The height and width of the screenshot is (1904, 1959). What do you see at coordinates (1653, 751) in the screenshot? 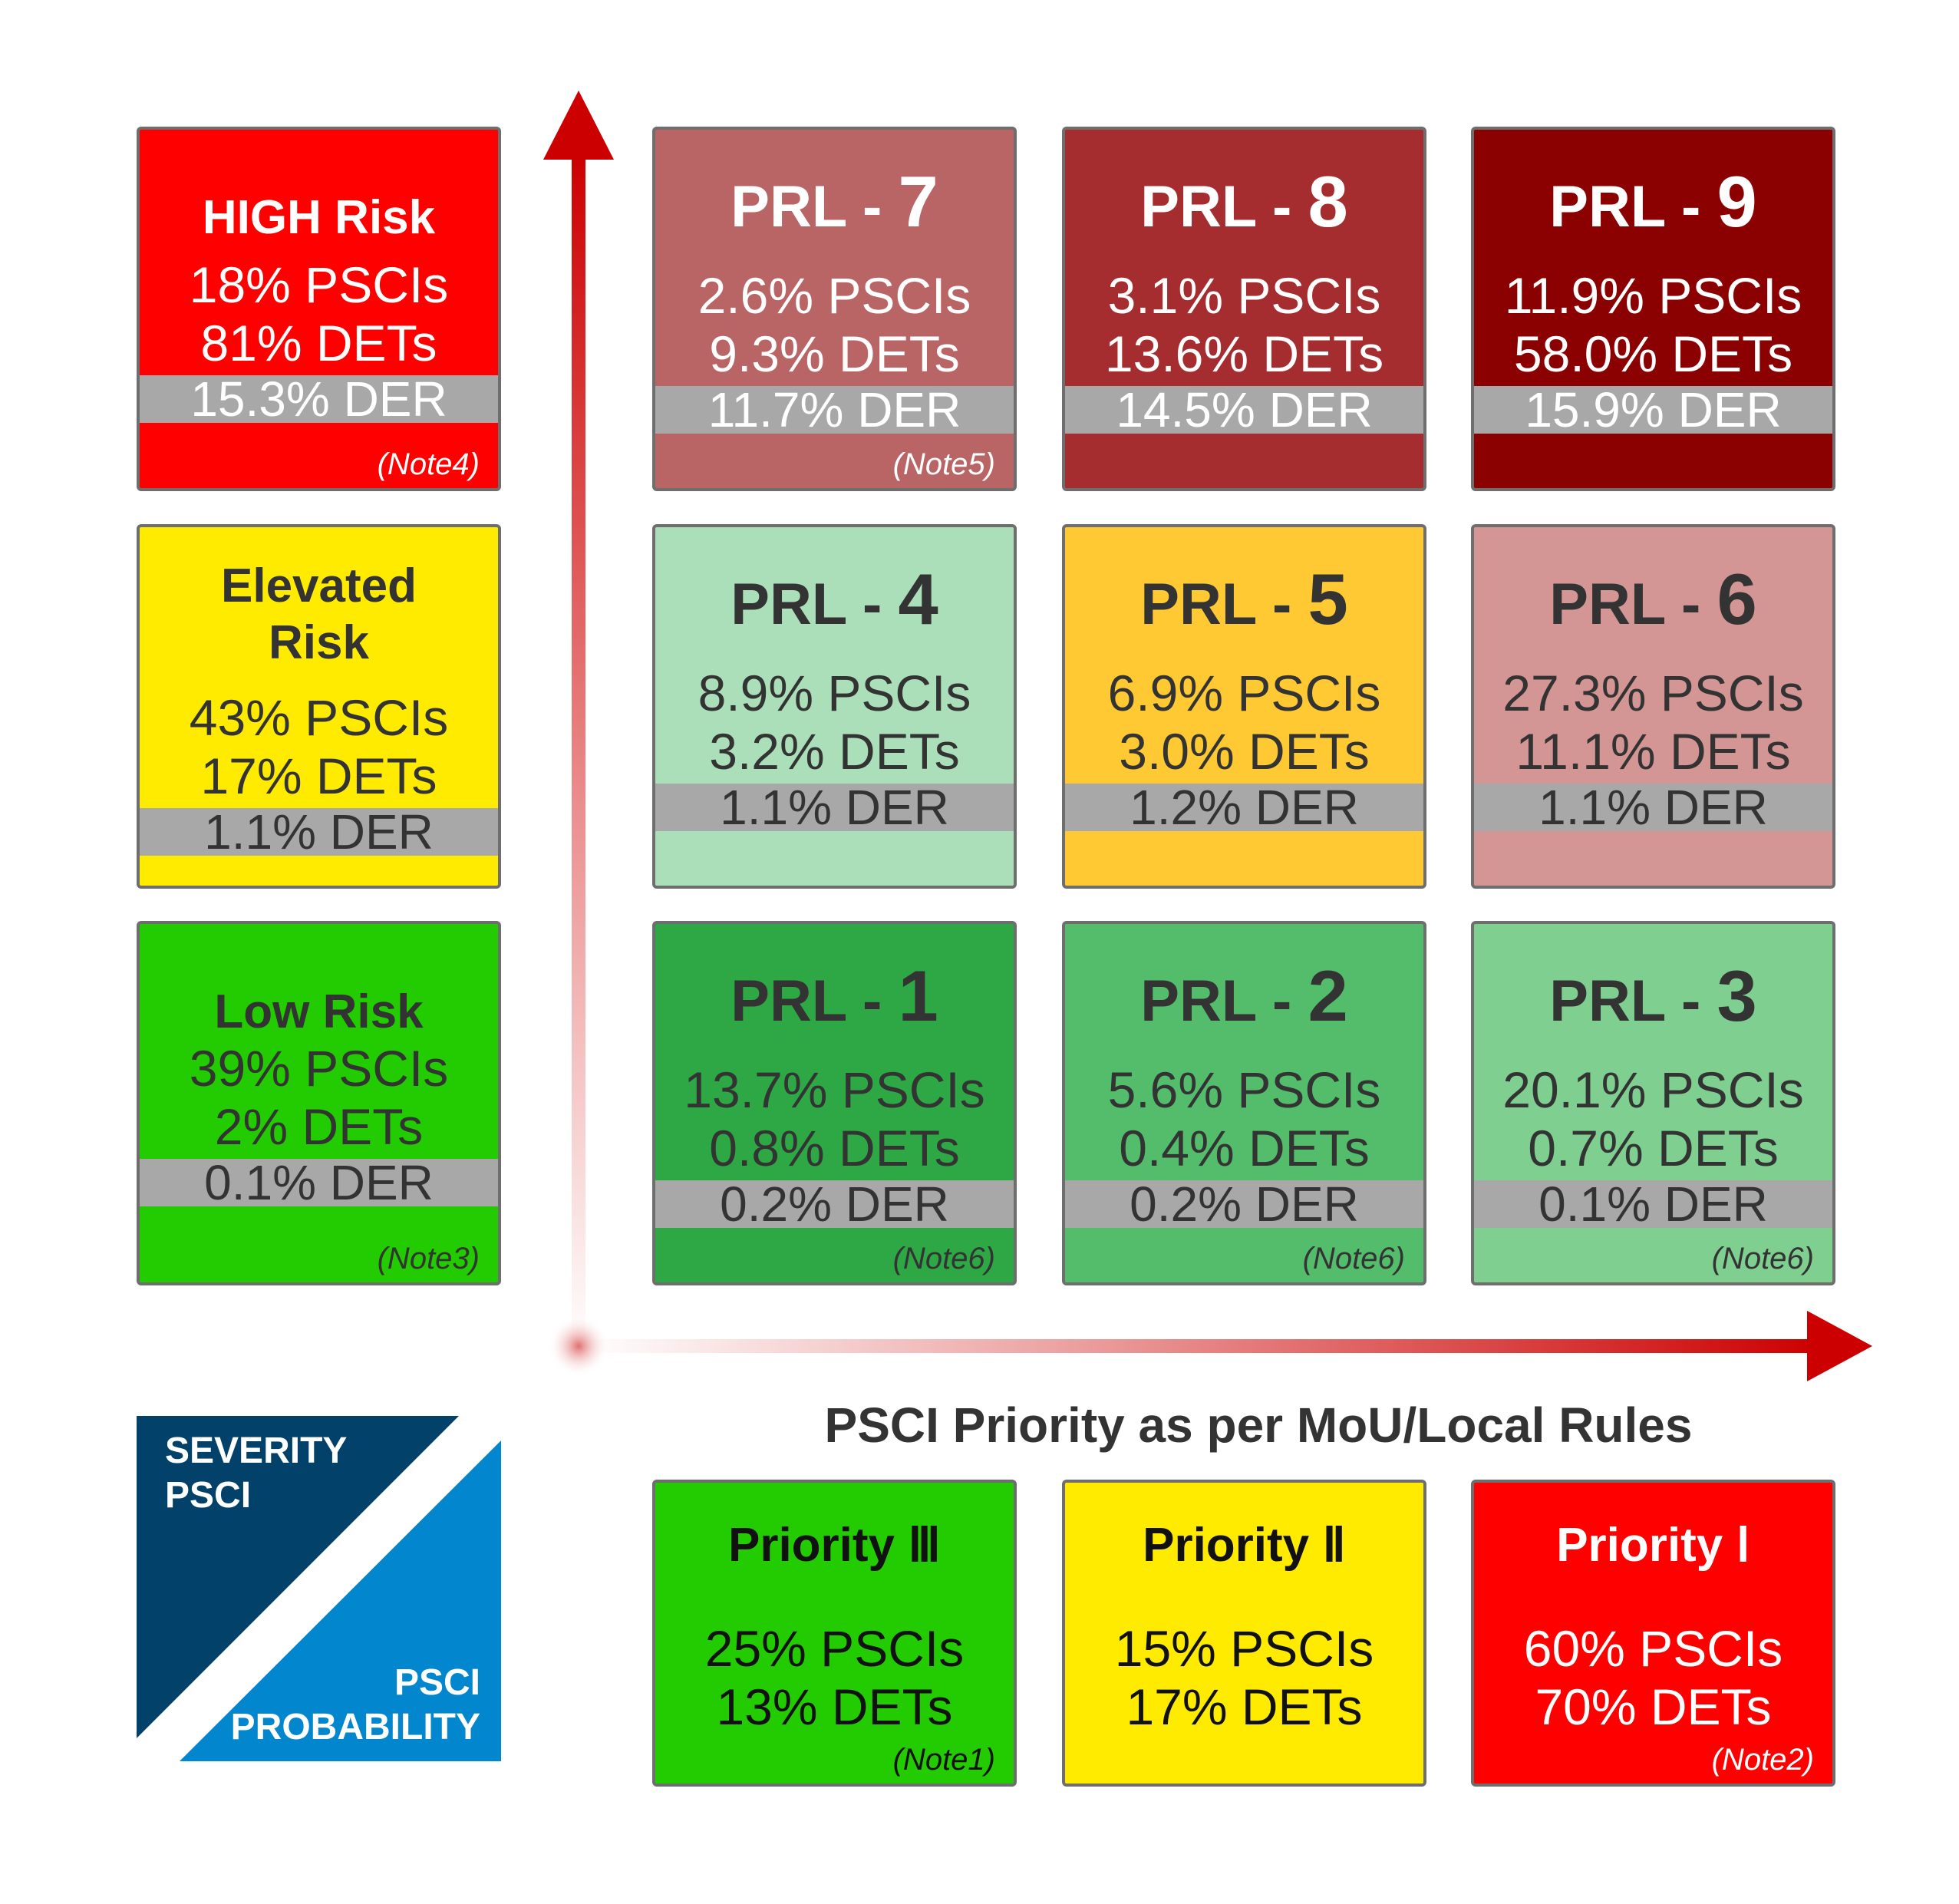
I see `prl-dets: 11.1% DETs` at bounding box center [1653, 751].